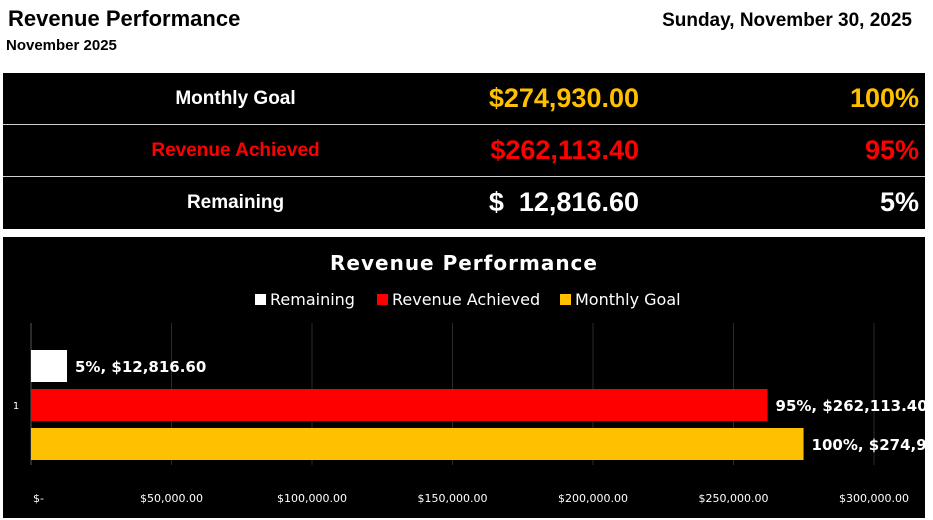  Describe the element at coordinates (466, 299) in the screenshot. I see `legend-label: Revenue Achieved` at that location.